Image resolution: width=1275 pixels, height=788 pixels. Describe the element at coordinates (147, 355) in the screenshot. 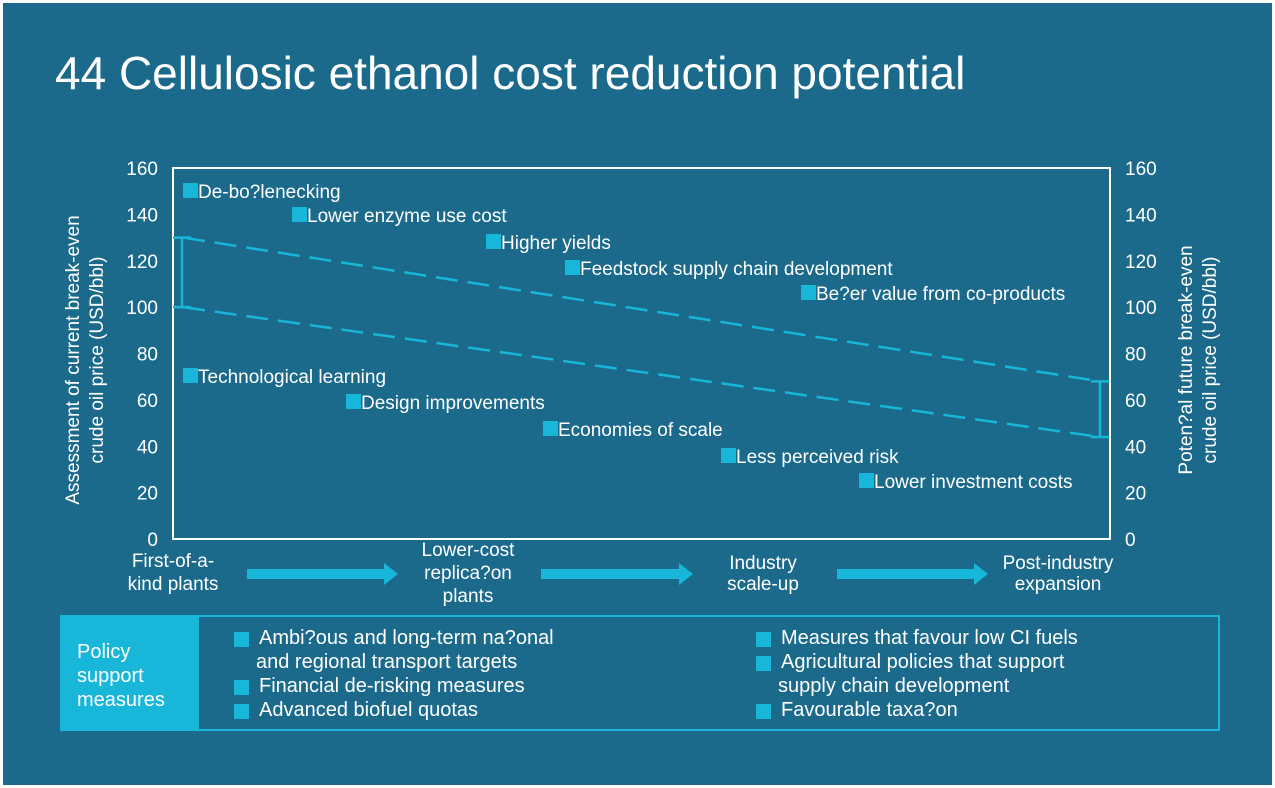

I see `y-tick-label-left: 80` at that location.